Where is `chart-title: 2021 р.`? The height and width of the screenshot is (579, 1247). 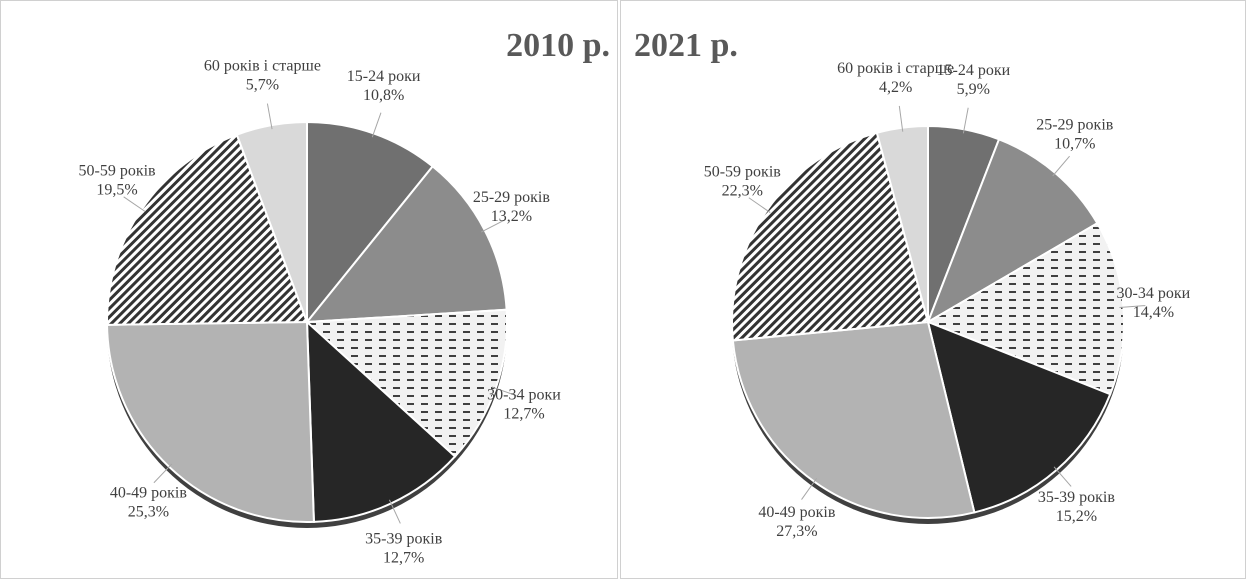
chart-title: 2021 р. is located at coordinates (686, 45).